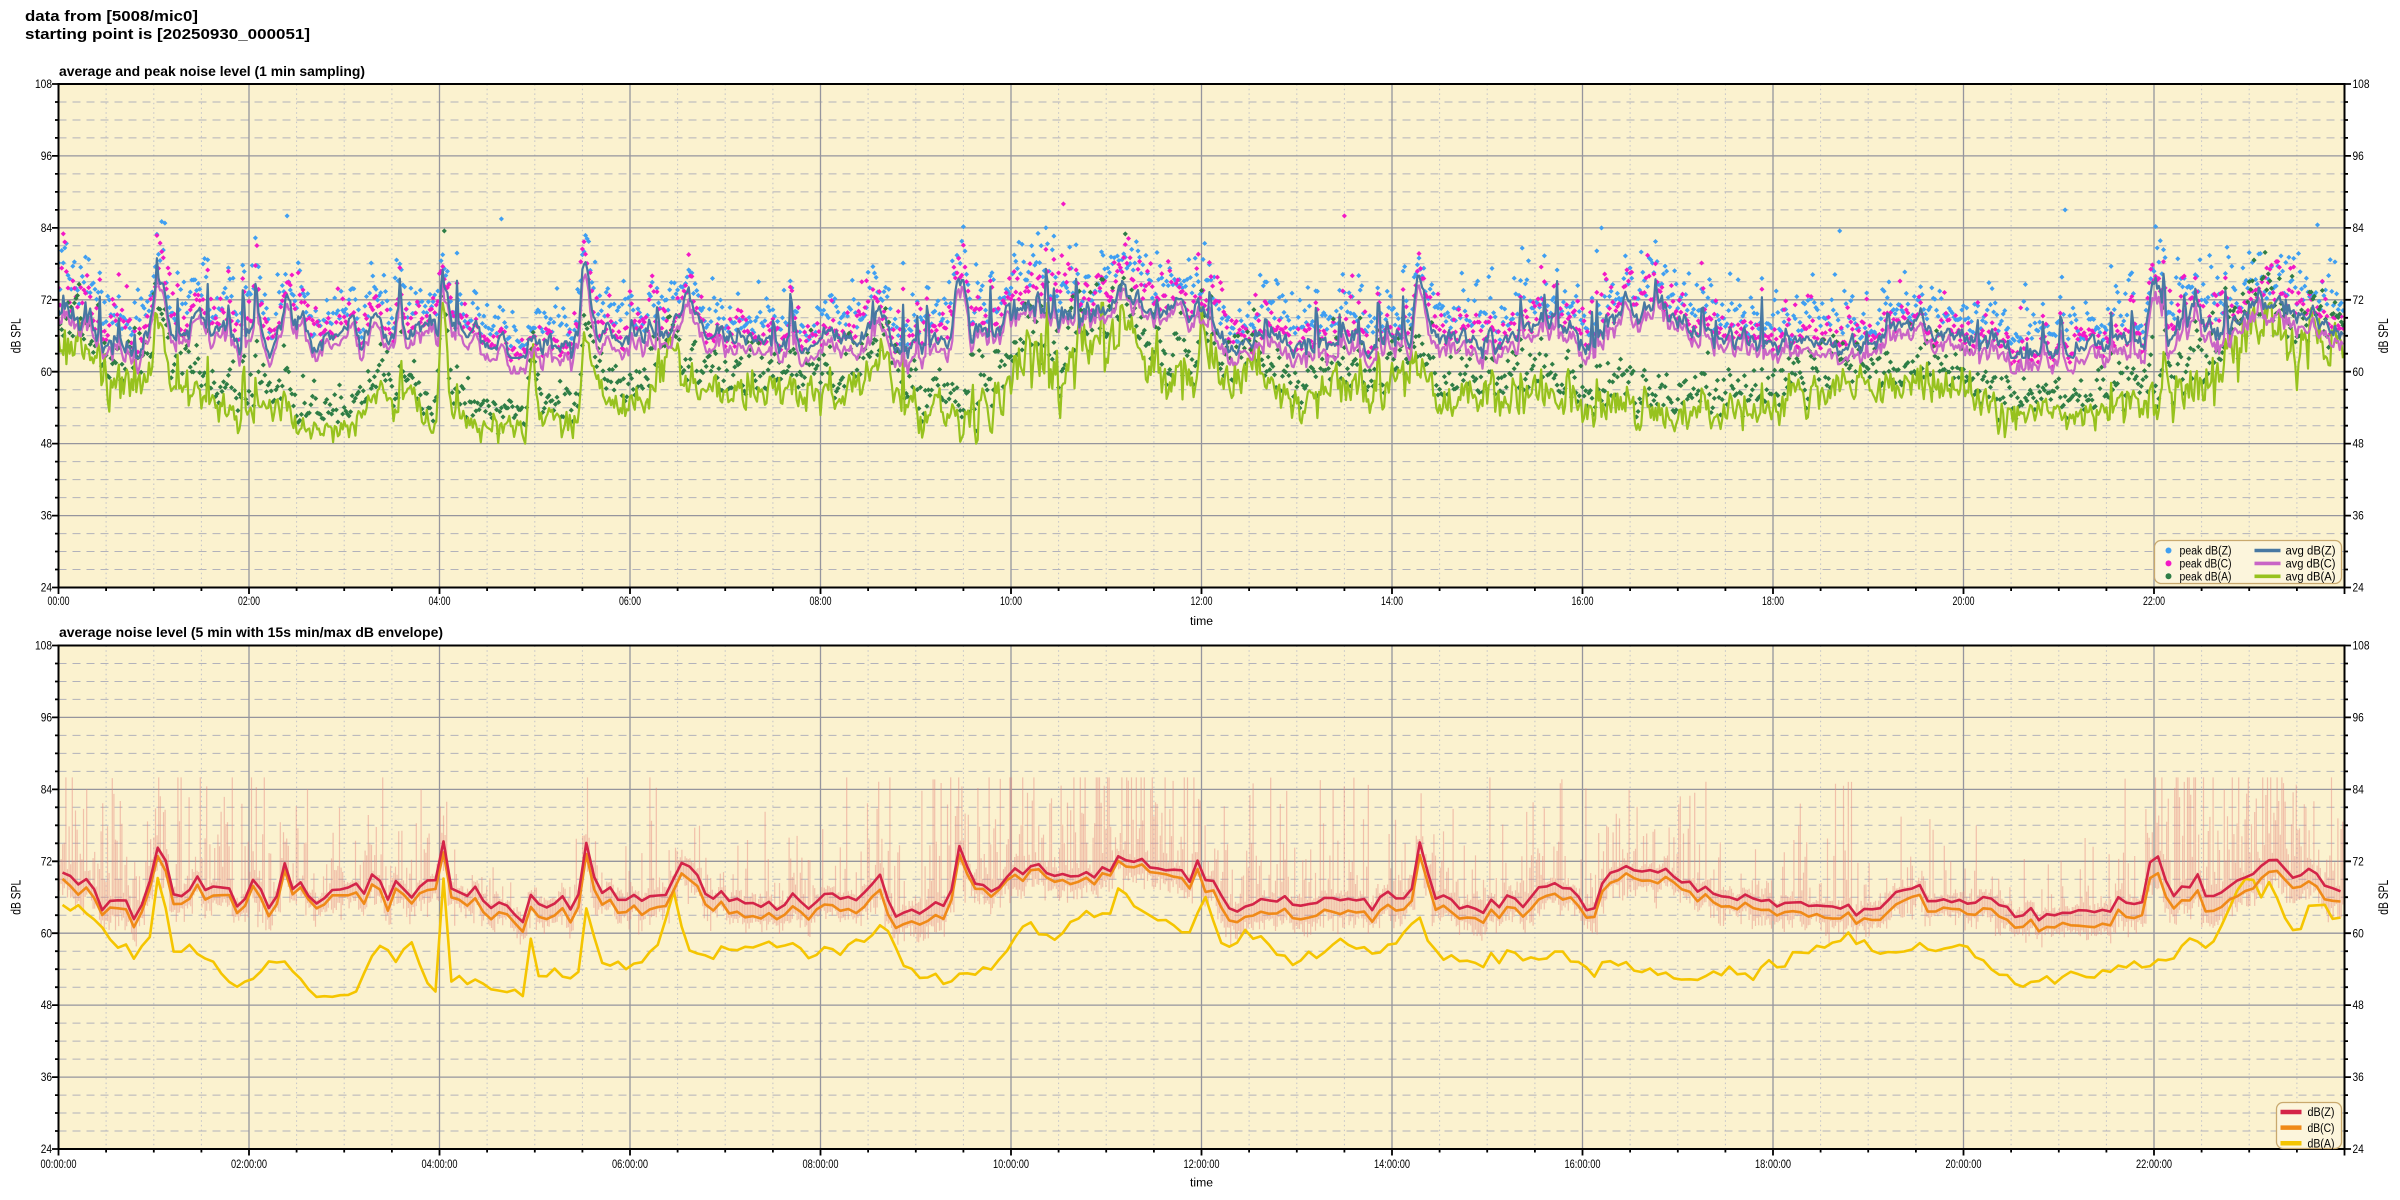  Describe the element at coordinates (2321, 1144) in the screenshot. I see `svg-text: dB(A)` at that location.